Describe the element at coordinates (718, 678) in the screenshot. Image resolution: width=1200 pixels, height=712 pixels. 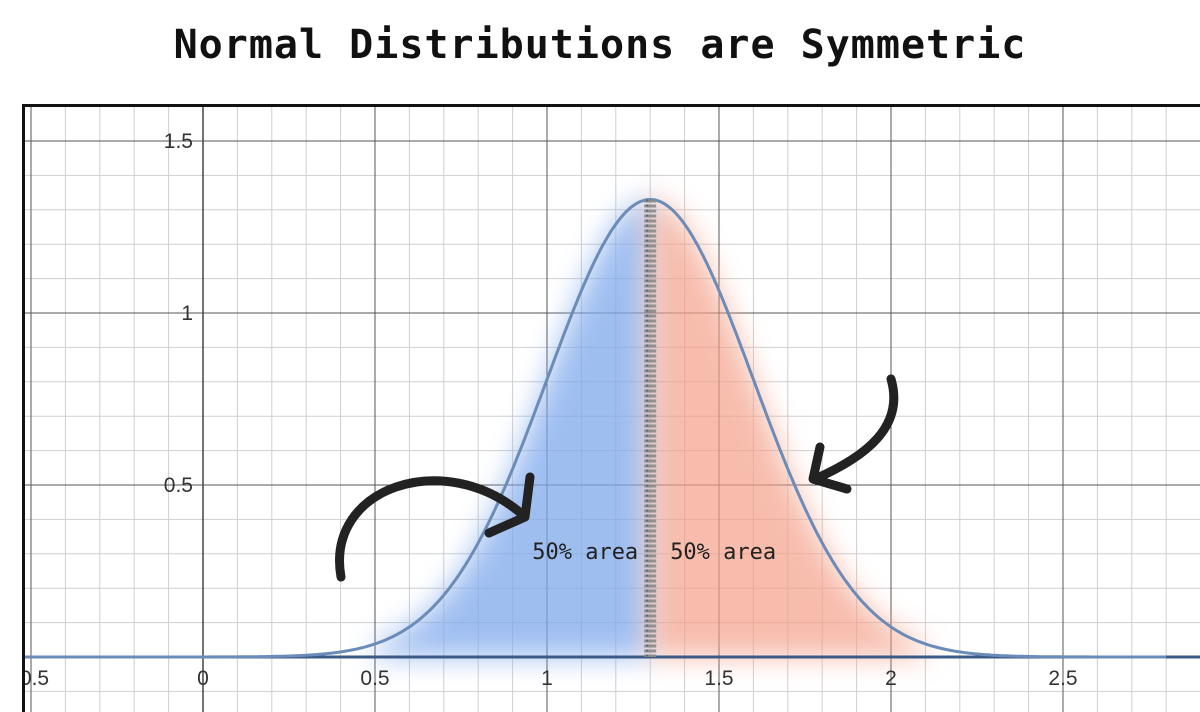
I see `x-tick-label: 1.5` at that location.